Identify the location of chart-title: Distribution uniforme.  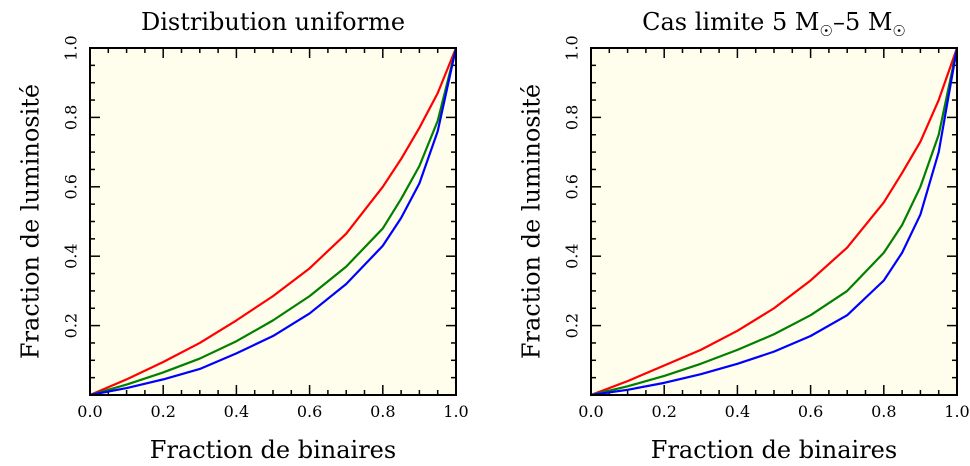
(273, 22).